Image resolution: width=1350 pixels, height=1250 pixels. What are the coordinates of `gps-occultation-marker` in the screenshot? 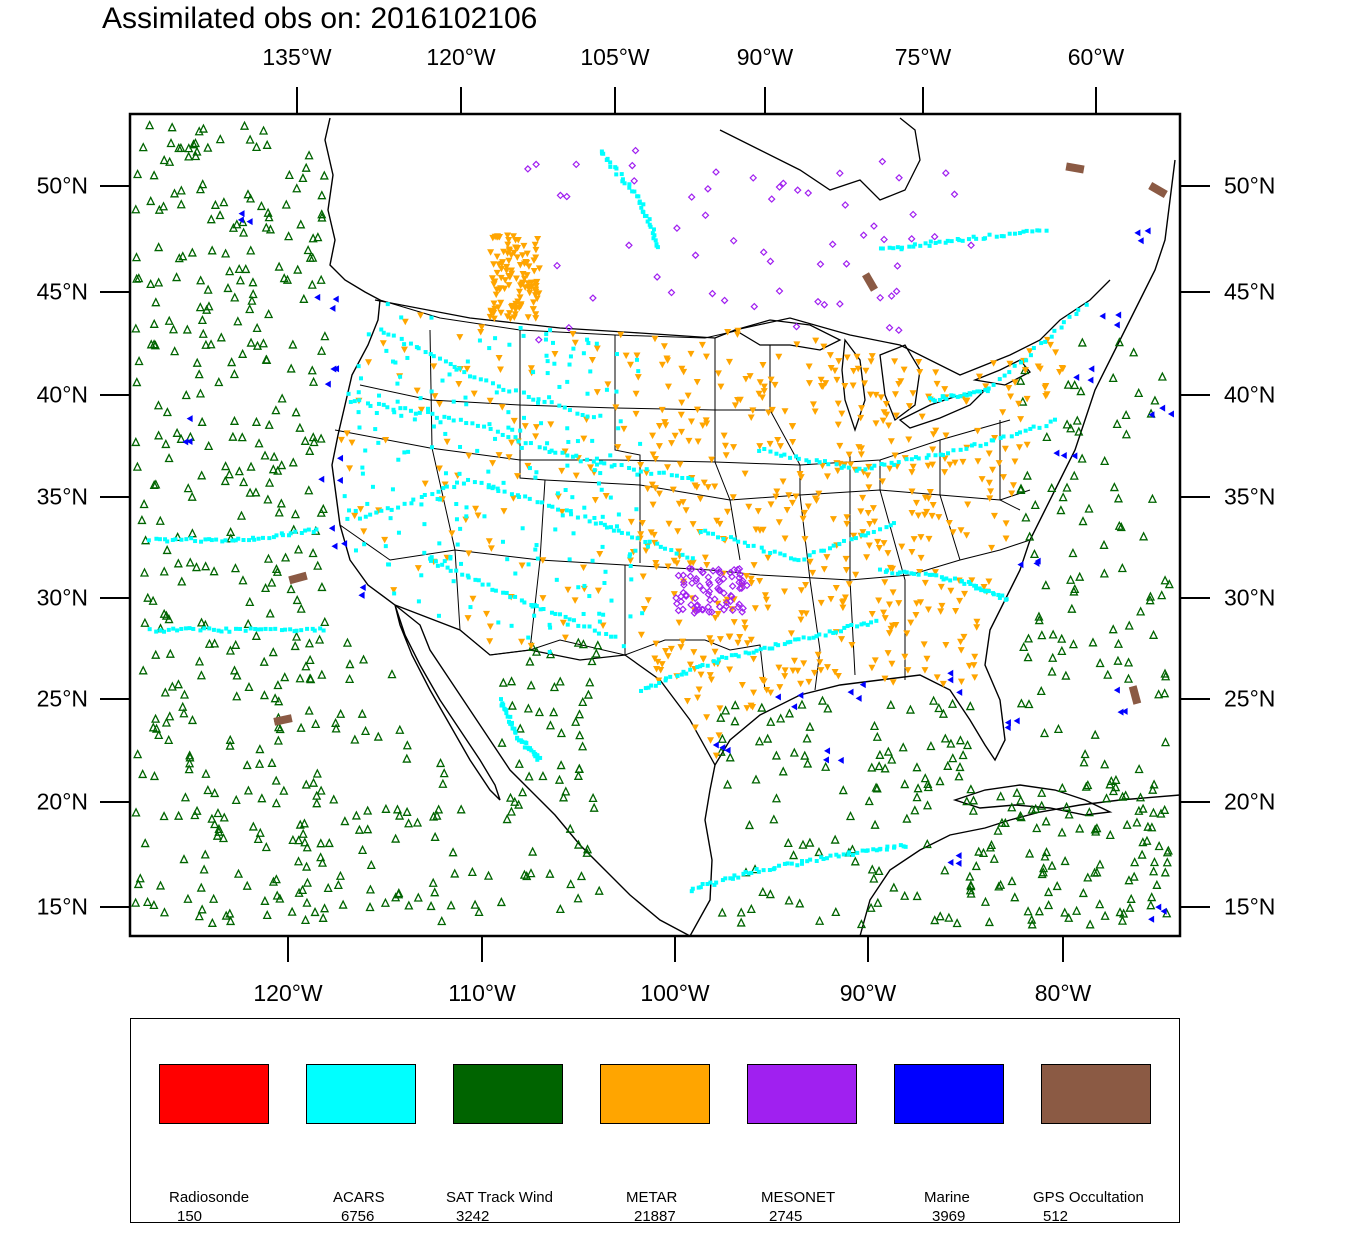 It's located at (1075, 168).